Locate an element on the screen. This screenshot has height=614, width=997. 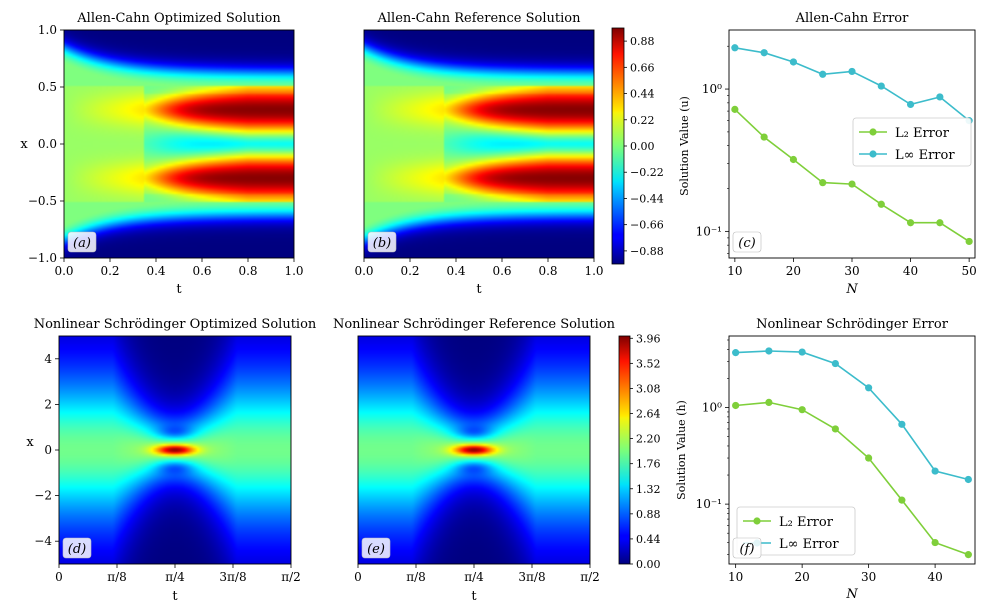
c-title: Allen-Cahn Error is located at coordinates (852, 18).